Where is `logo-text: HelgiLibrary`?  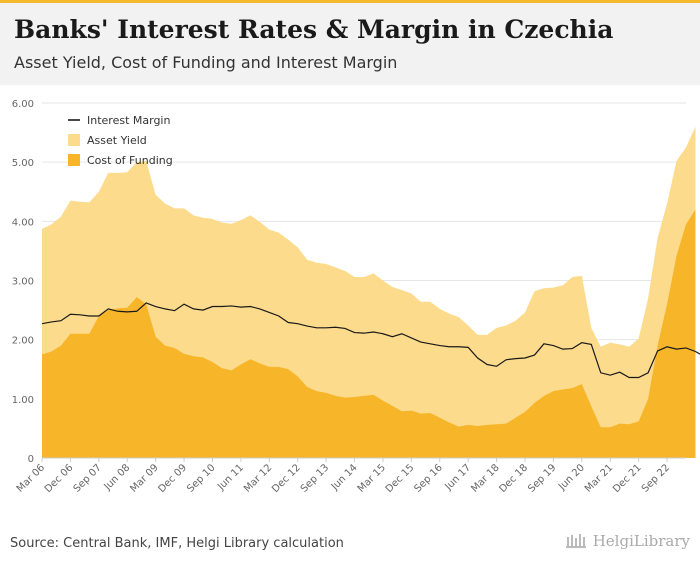
logo-text: HelgiLibrary is located at coordinates (641, 541).